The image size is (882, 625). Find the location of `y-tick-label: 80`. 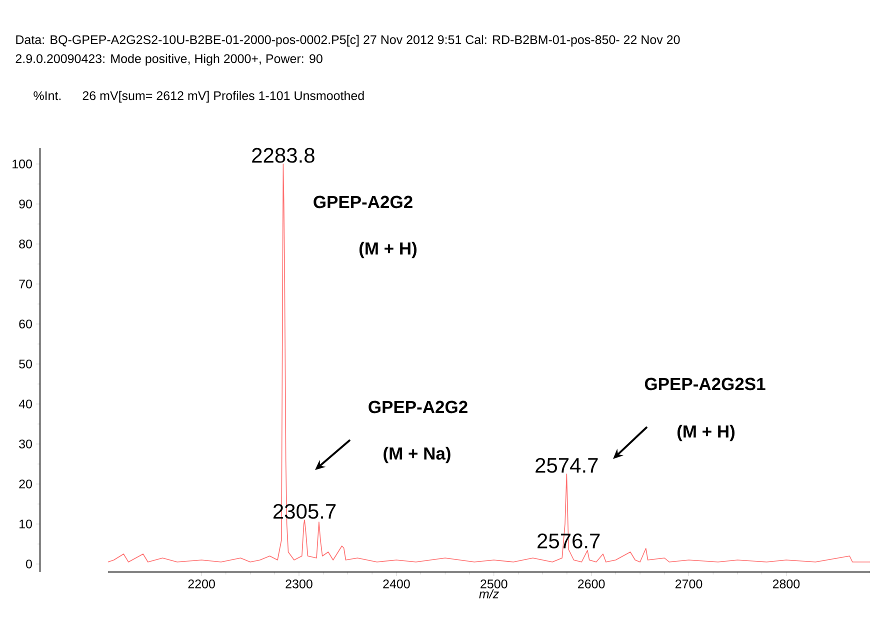

y-tick-label: 80 is located at coordinates (25, 244).